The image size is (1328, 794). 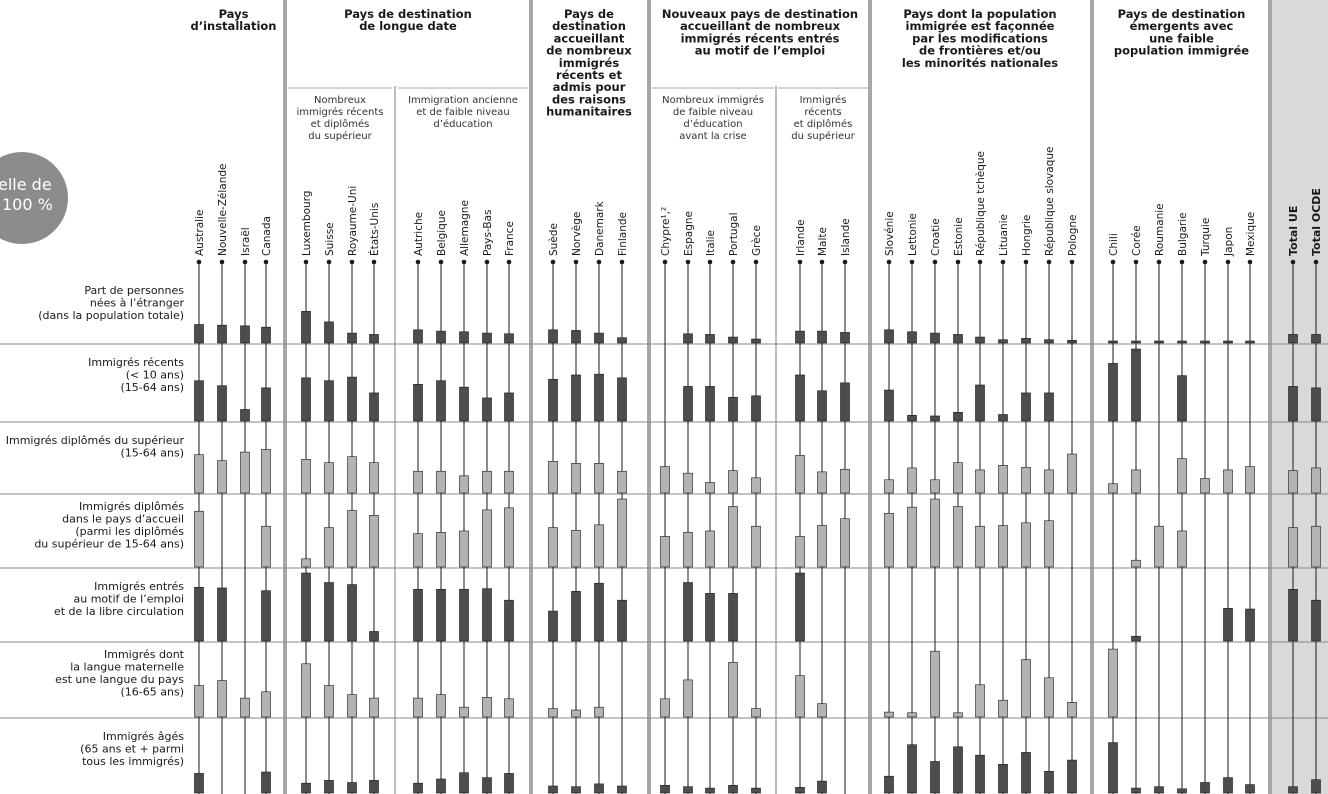 I want to click on subgroup-title: d’éducation, so click(x=712, y=124).